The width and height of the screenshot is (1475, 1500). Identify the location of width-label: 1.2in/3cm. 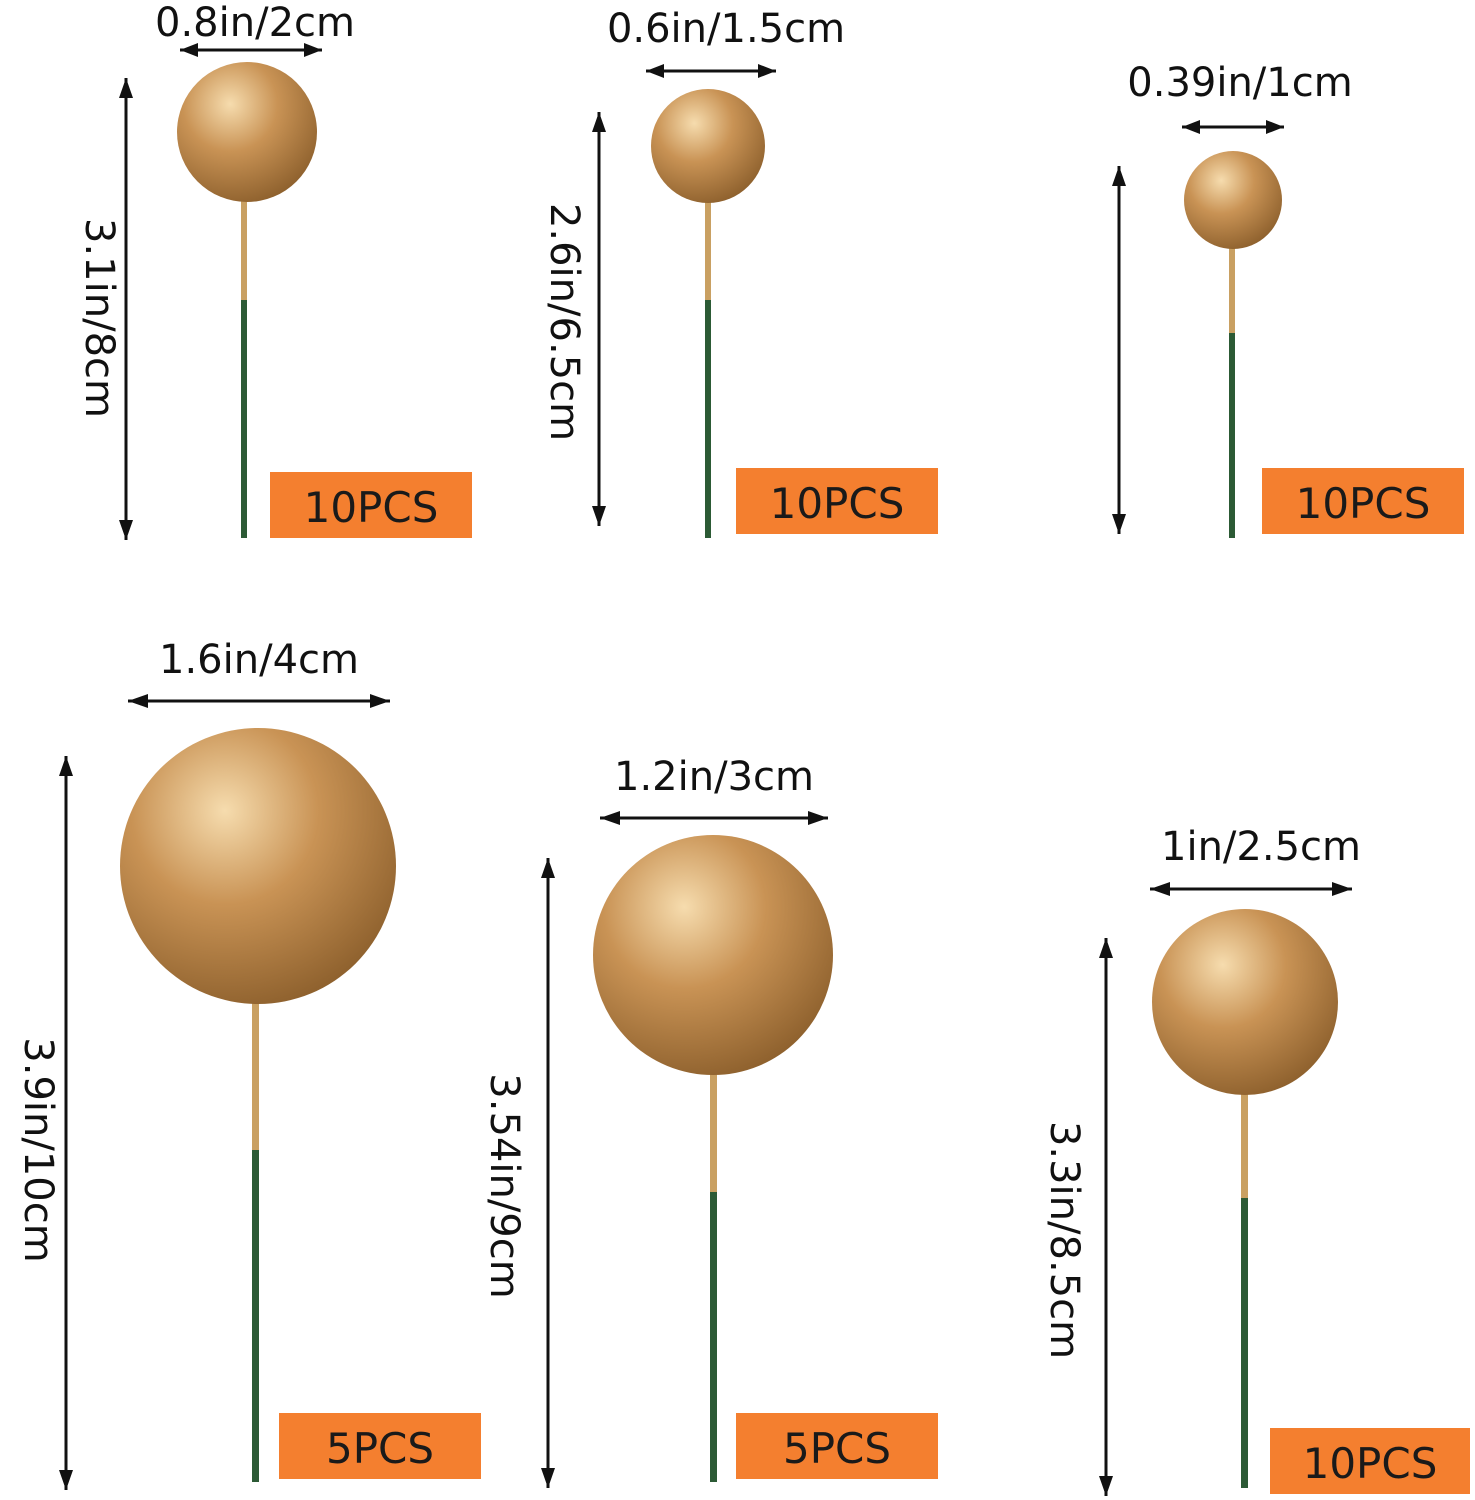
(714, 777).